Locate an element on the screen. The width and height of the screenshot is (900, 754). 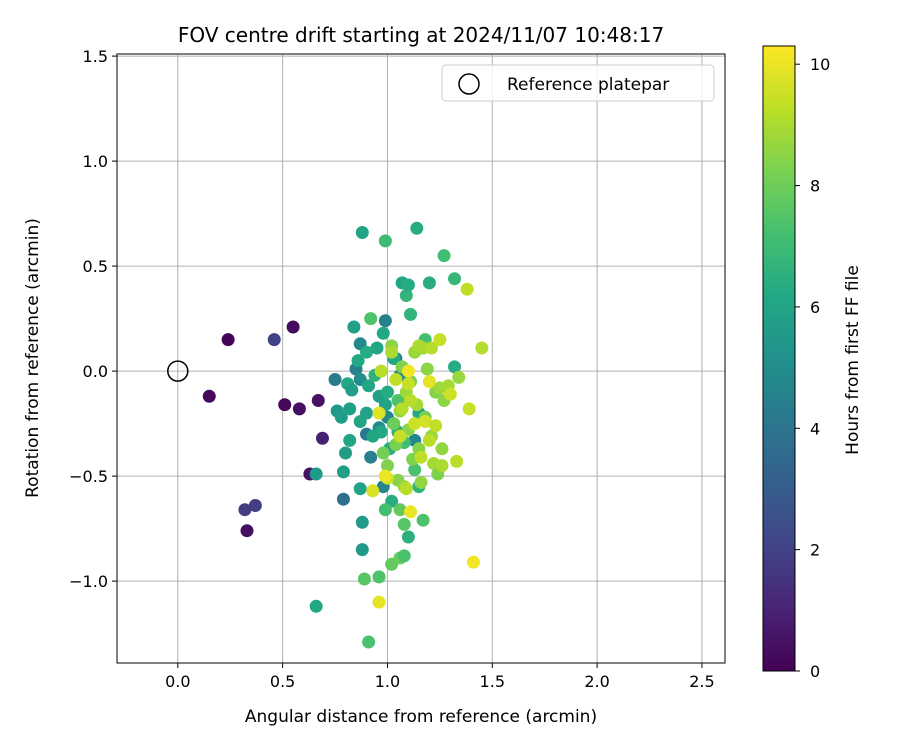
y-tick-label: 1.5 is located at coordinates (95, 56).